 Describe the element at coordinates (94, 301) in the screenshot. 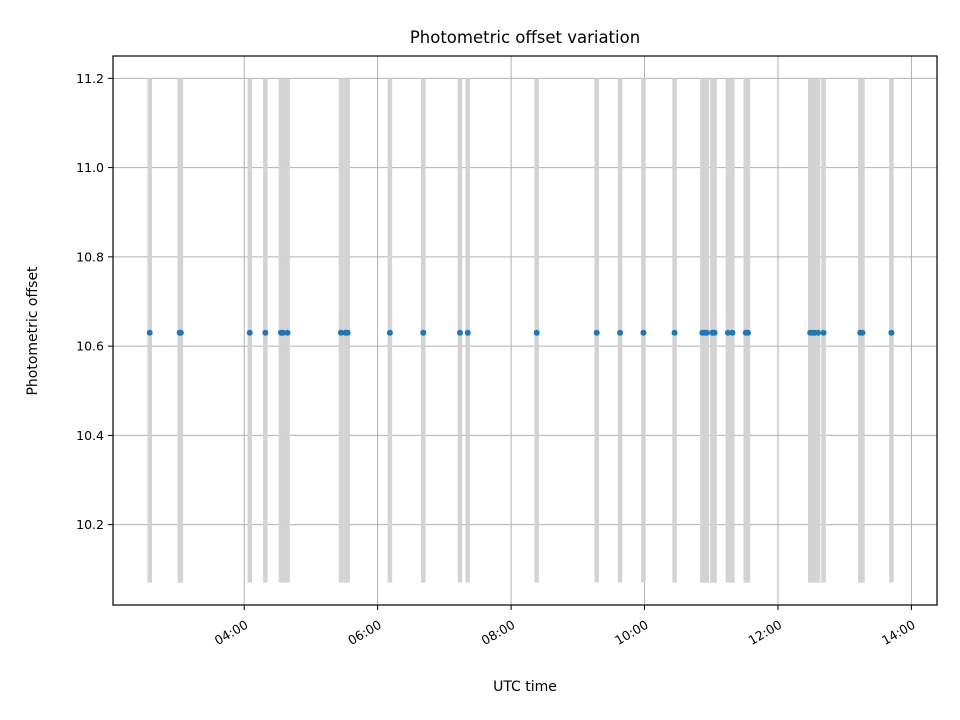

I see `y-axis: 10.2 10.4 10.6 10.8 11.0 11.2` at that location.